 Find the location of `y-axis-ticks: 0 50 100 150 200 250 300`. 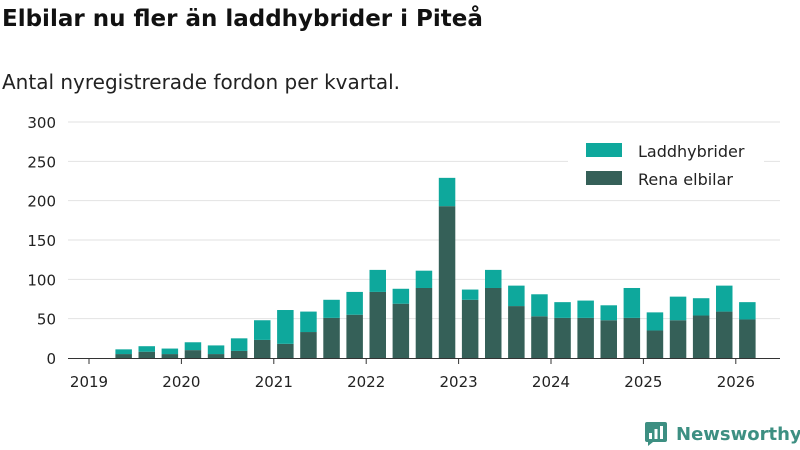

y-axis-ticks: 0 50 100 150 200 250 300 is located at coordinates (41, 241).